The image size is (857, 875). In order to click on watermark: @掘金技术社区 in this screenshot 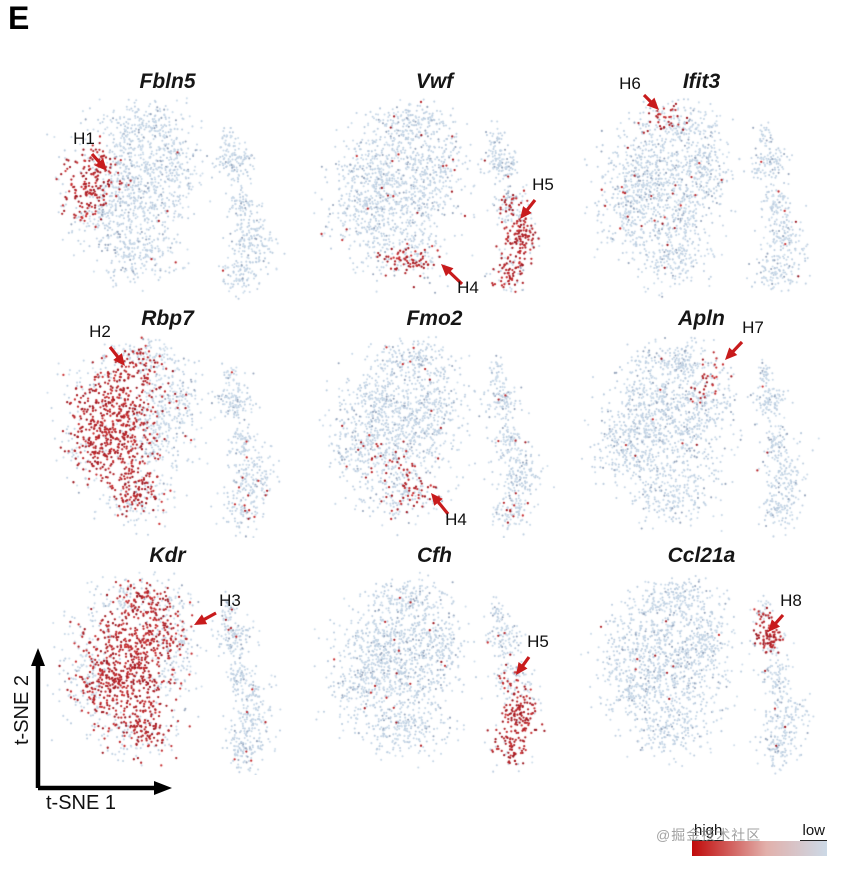, I will do `click(709, 835)`.